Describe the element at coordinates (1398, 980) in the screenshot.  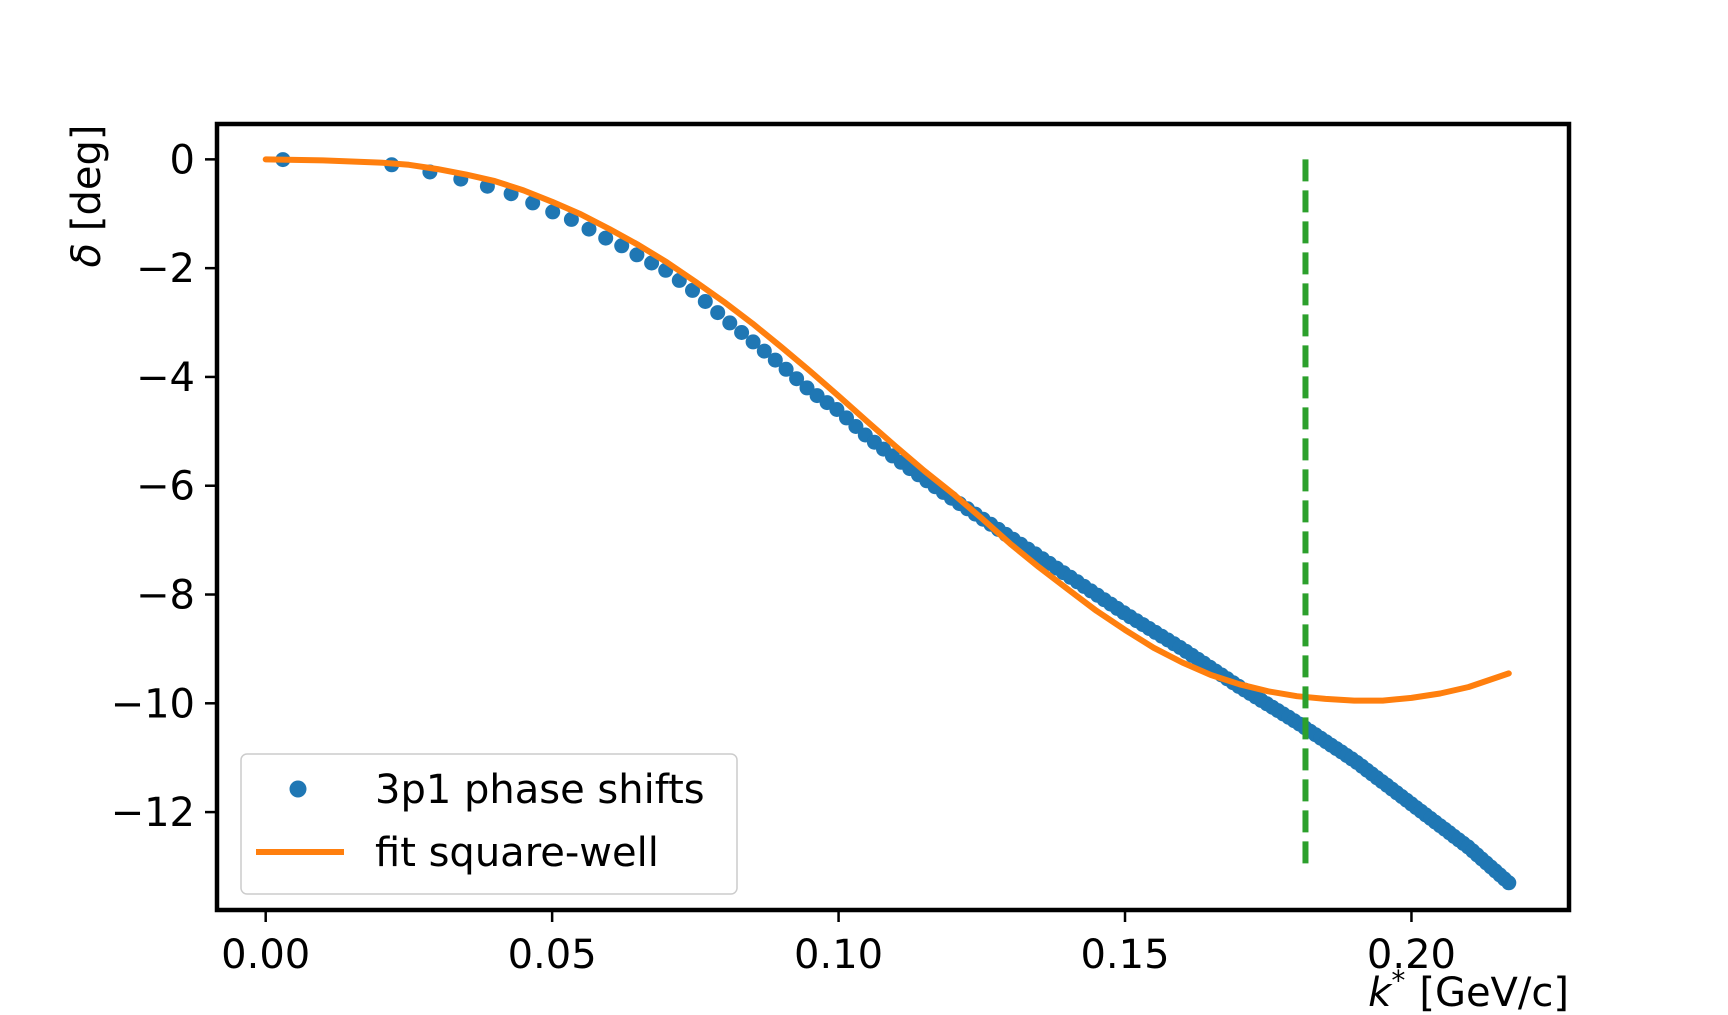
I see `x-axis-label-superscript: *` at that location.